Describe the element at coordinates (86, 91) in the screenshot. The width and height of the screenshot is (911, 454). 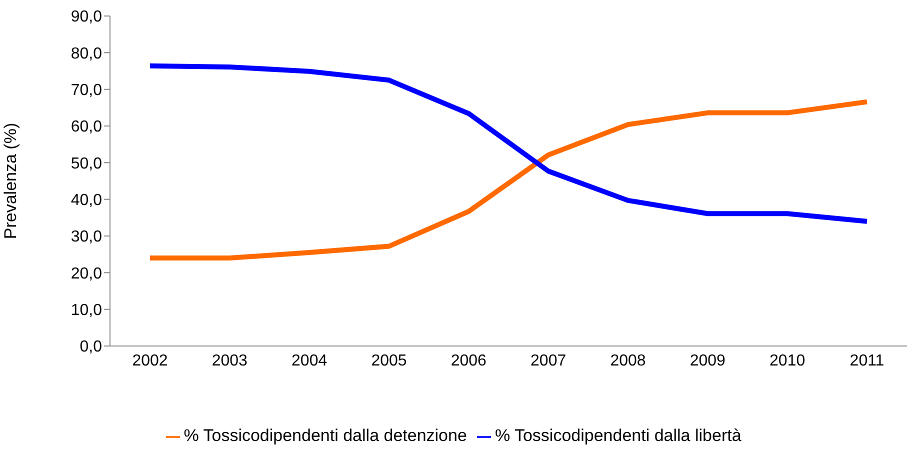
I see `y-tick-label: 70,0` at that location.